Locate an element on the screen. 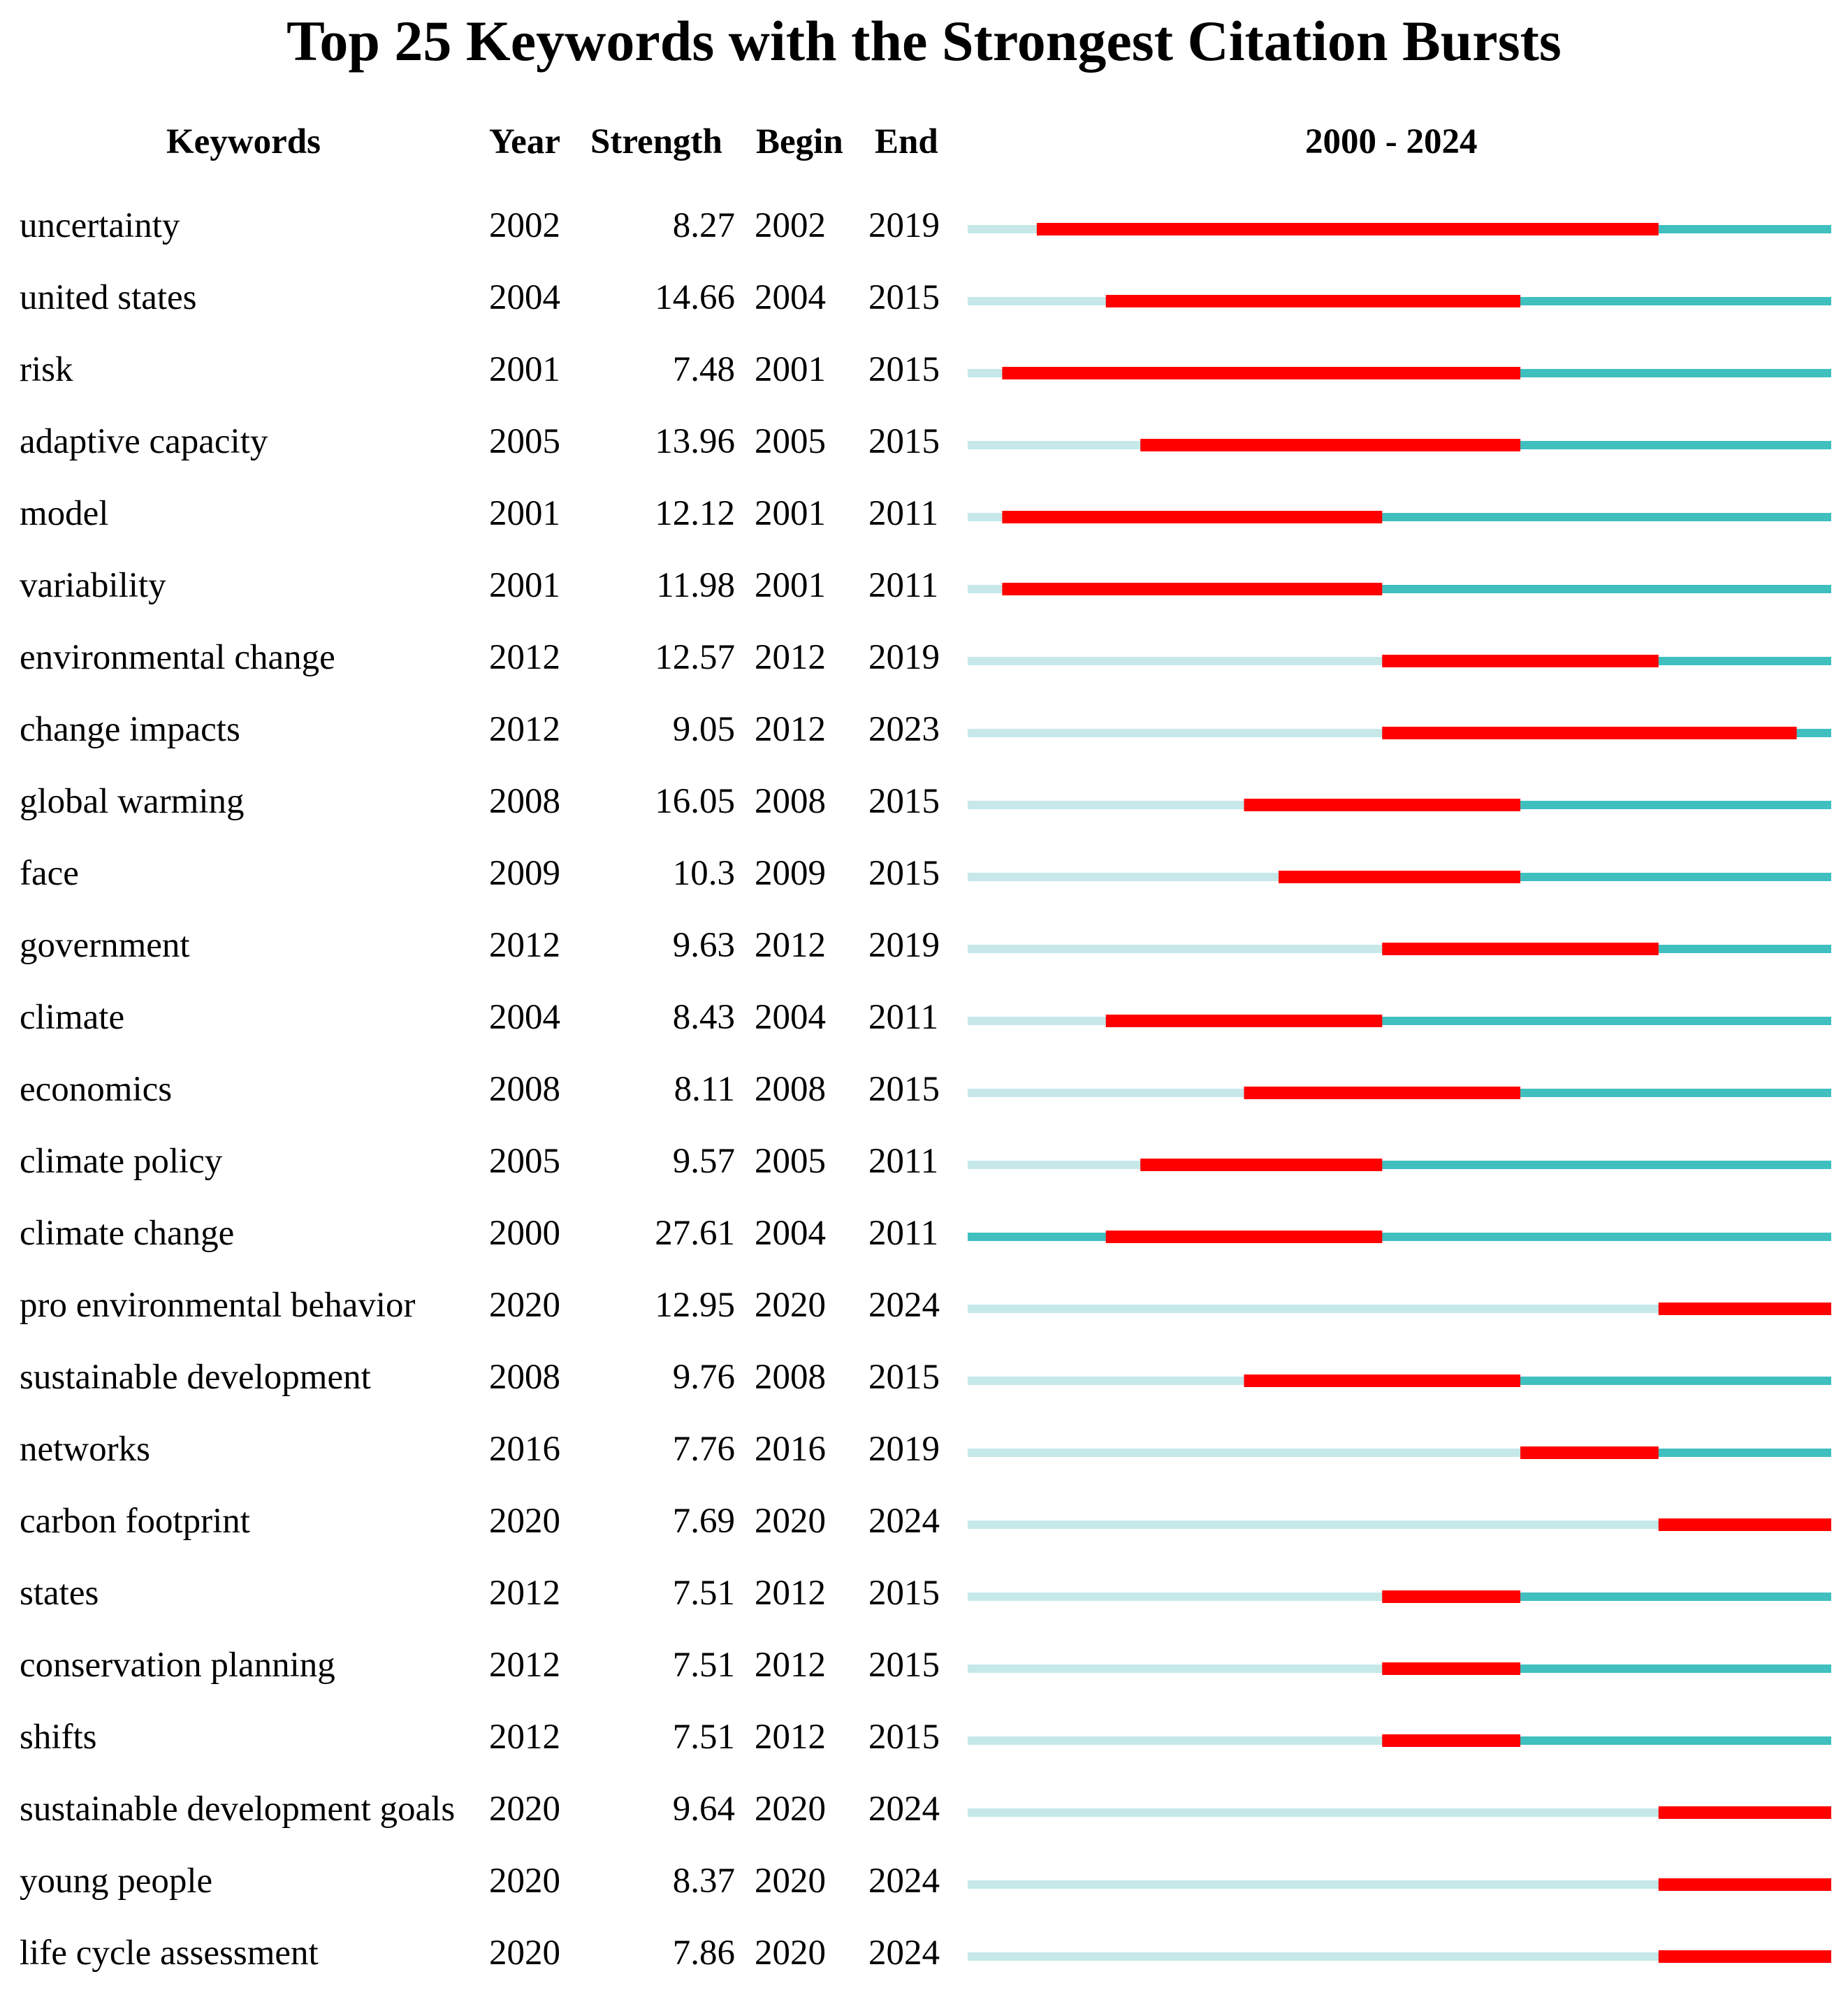  cell-strength: 27.61 is located at coordinates (695, 1233).